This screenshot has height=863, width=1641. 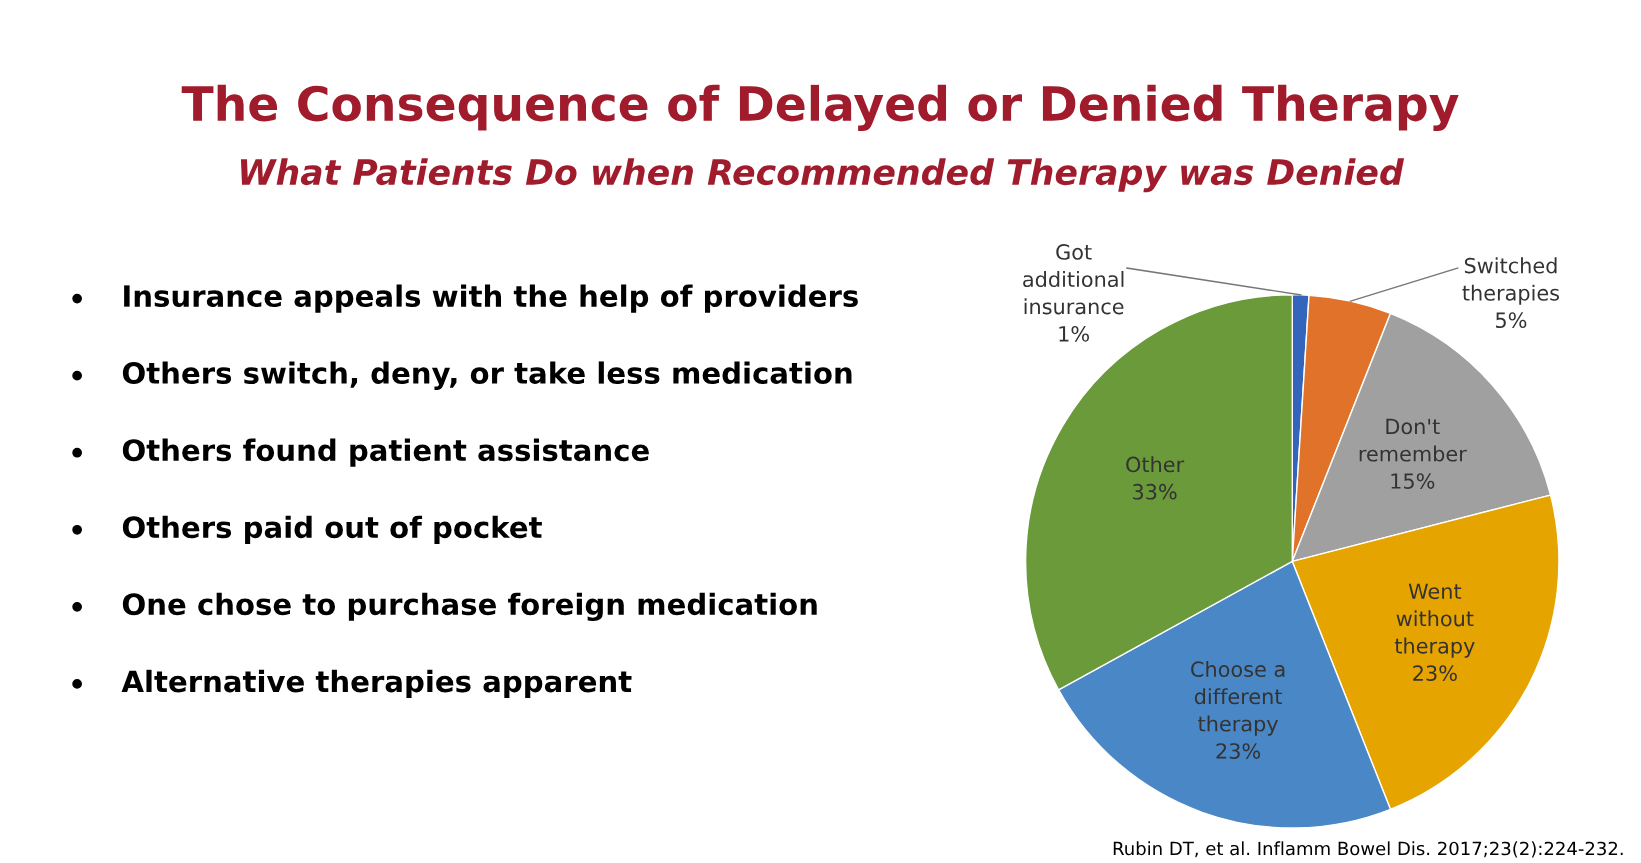 What do you see at coordinates (1155, 491) in the screenshot?
I see `data-label: 33%` at bounding box center [1155, 491].